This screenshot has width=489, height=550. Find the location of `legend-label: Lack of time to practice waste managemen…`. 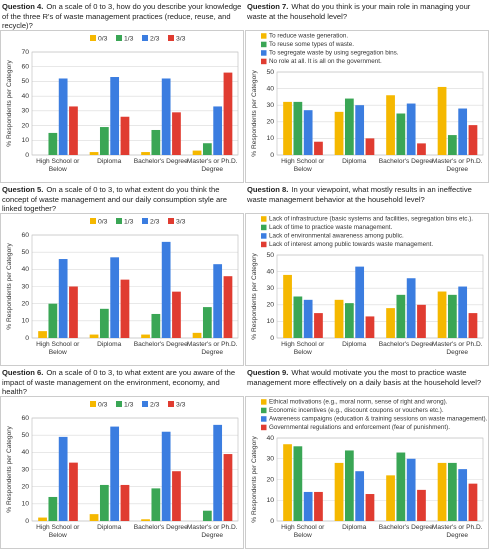

legend-label: Lack of time to practice waste managemen… is located at coordinates (330, 227).